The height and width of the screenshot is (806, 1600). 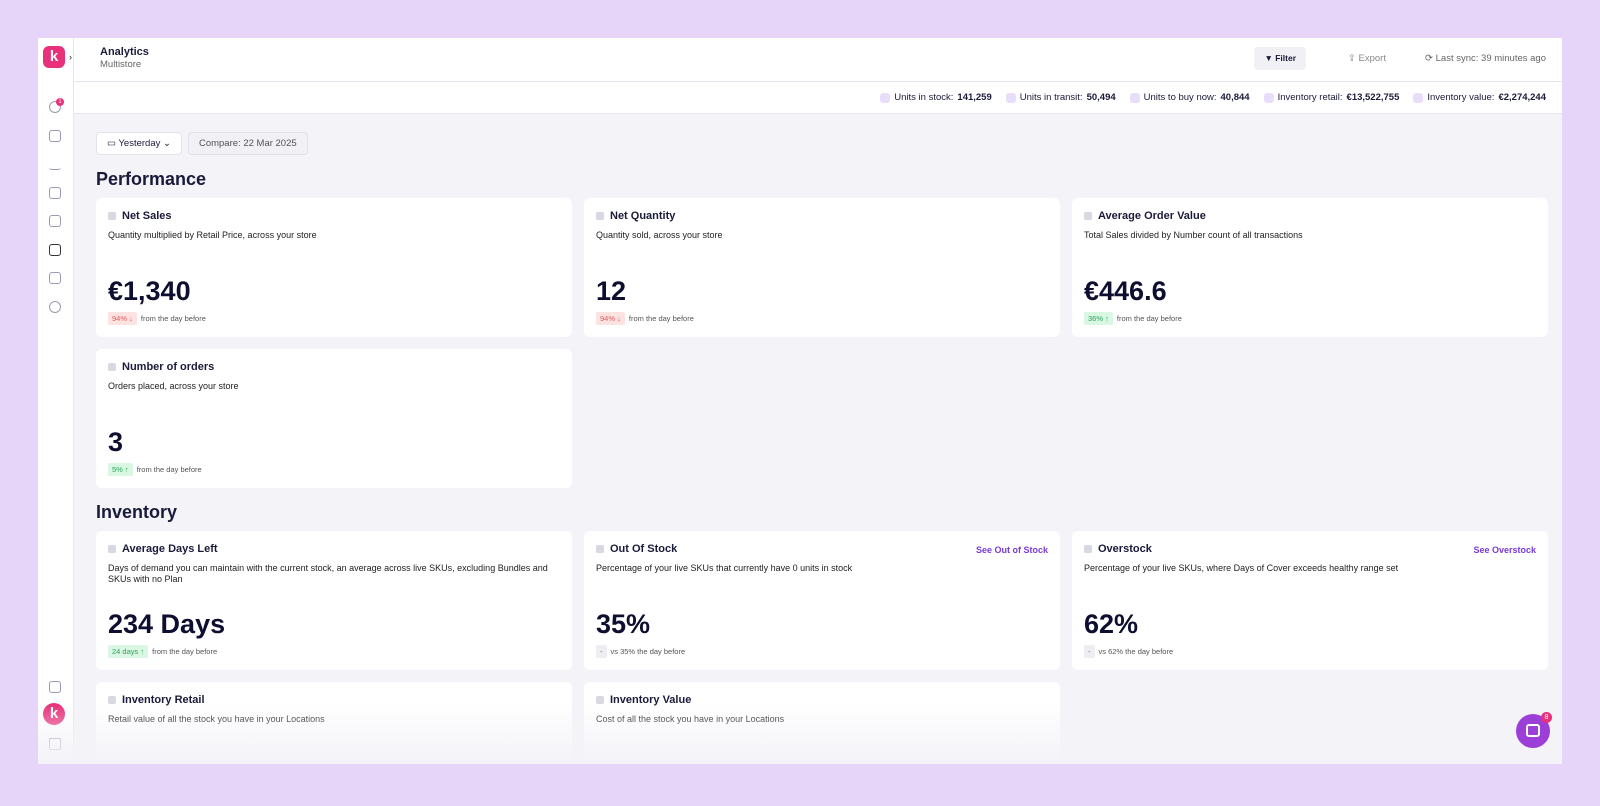 I want to click on card-header: Average Order Value, so click(x=1310, y=216).